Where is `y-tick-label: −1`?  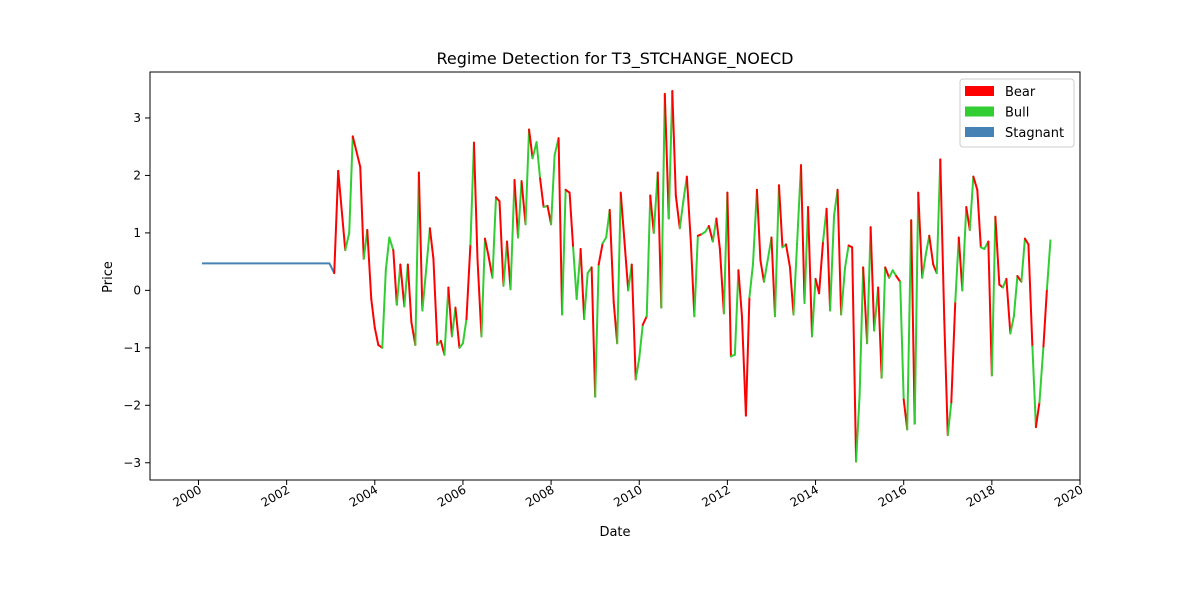 y-tick-label: −1 is located at coordinates (132, 348).